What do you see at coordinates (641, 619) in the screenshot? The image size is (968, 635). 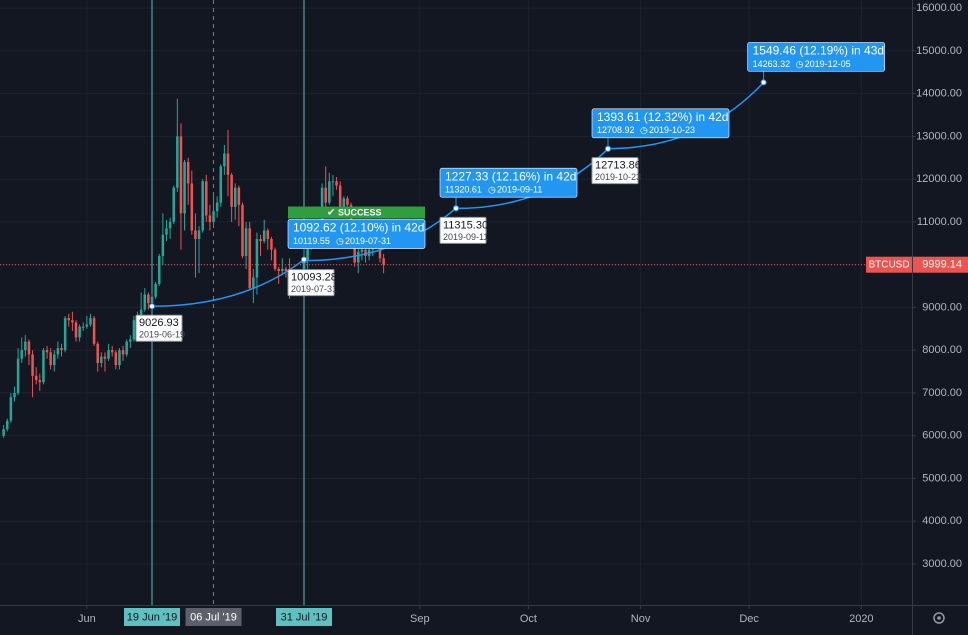 I see `x-tick-label: Nov` at bounding box center [641, 619].